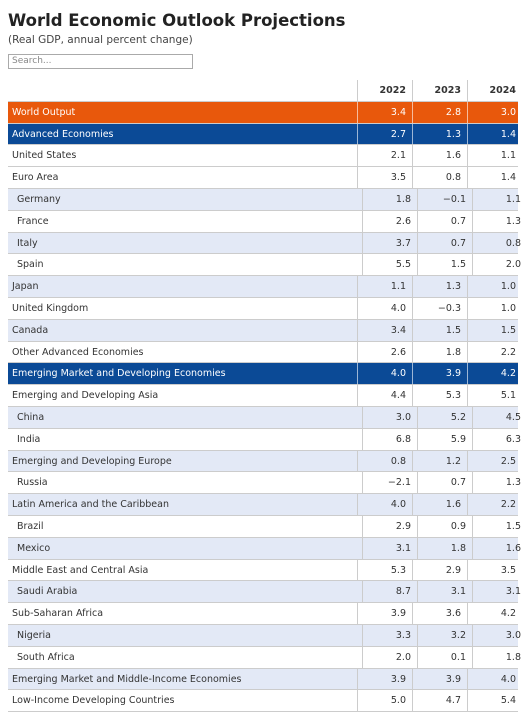 The image size is (527, 712). Describe the element at coordinates (444, 657) in the screenshot. I see `cell-value: 0.1` at that location.